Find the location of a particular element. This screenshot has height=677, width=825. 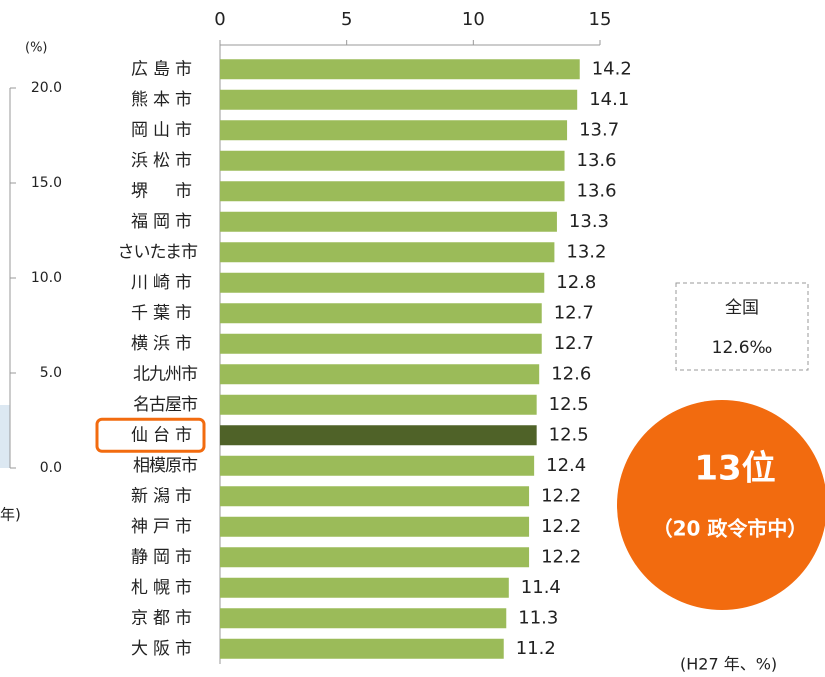

value-label: 13.7 is located at coordinates (599, 129).